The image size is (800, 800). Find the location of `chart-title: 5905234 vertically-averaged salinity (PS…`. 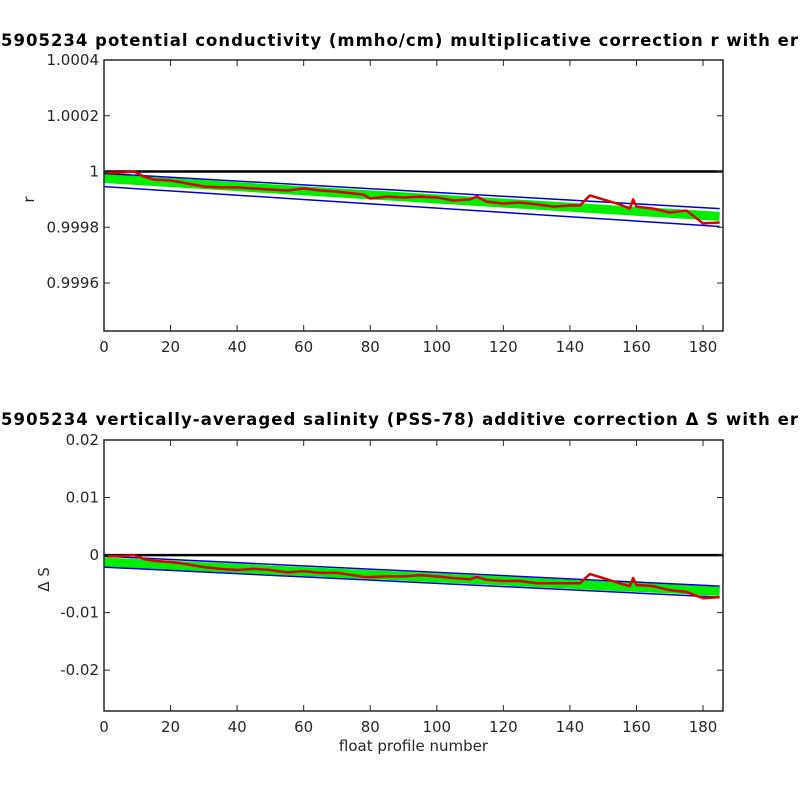

chart-title: 5905234 vertically-averaged salinity (PS… is located at coordinates (400, 419).